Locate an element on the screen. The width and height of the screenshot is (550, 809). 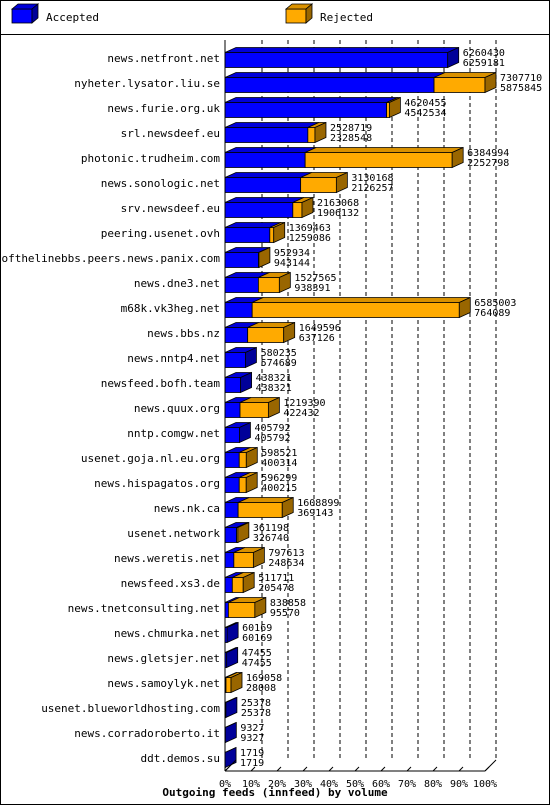
x-tick-label: 80% is located at coordinates (433, 784).